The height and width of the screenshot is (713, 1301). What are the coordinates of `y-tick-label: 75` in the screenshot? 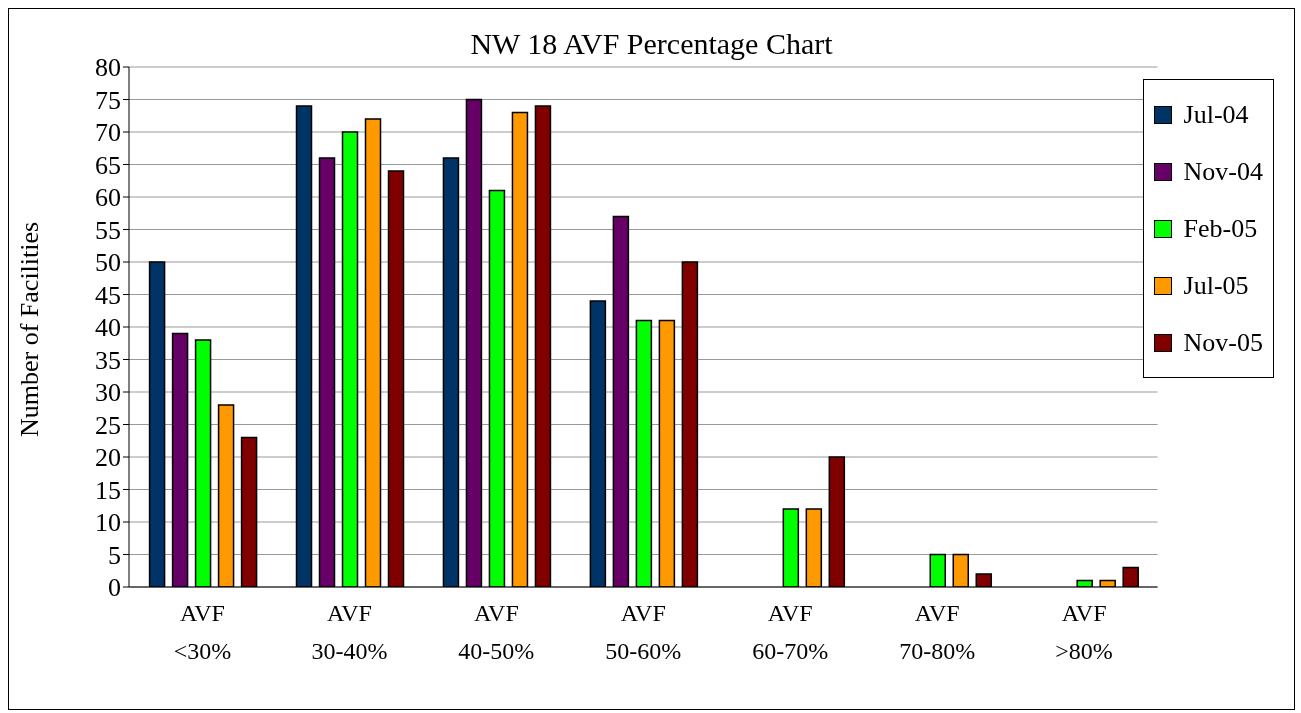 It's located at (108, 100).